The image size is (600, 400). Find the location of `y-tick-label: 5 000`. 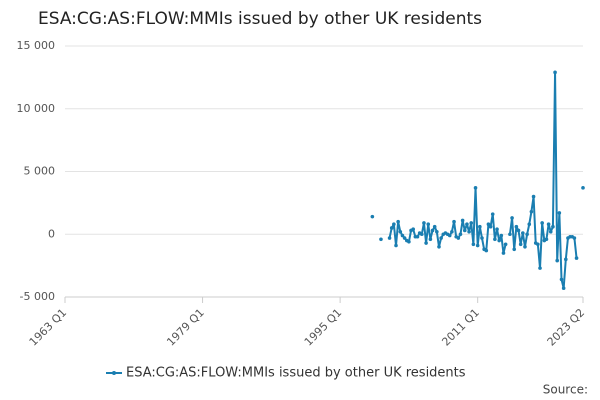

y-tick-label: 5 000 is located at coordinates (40, 171).